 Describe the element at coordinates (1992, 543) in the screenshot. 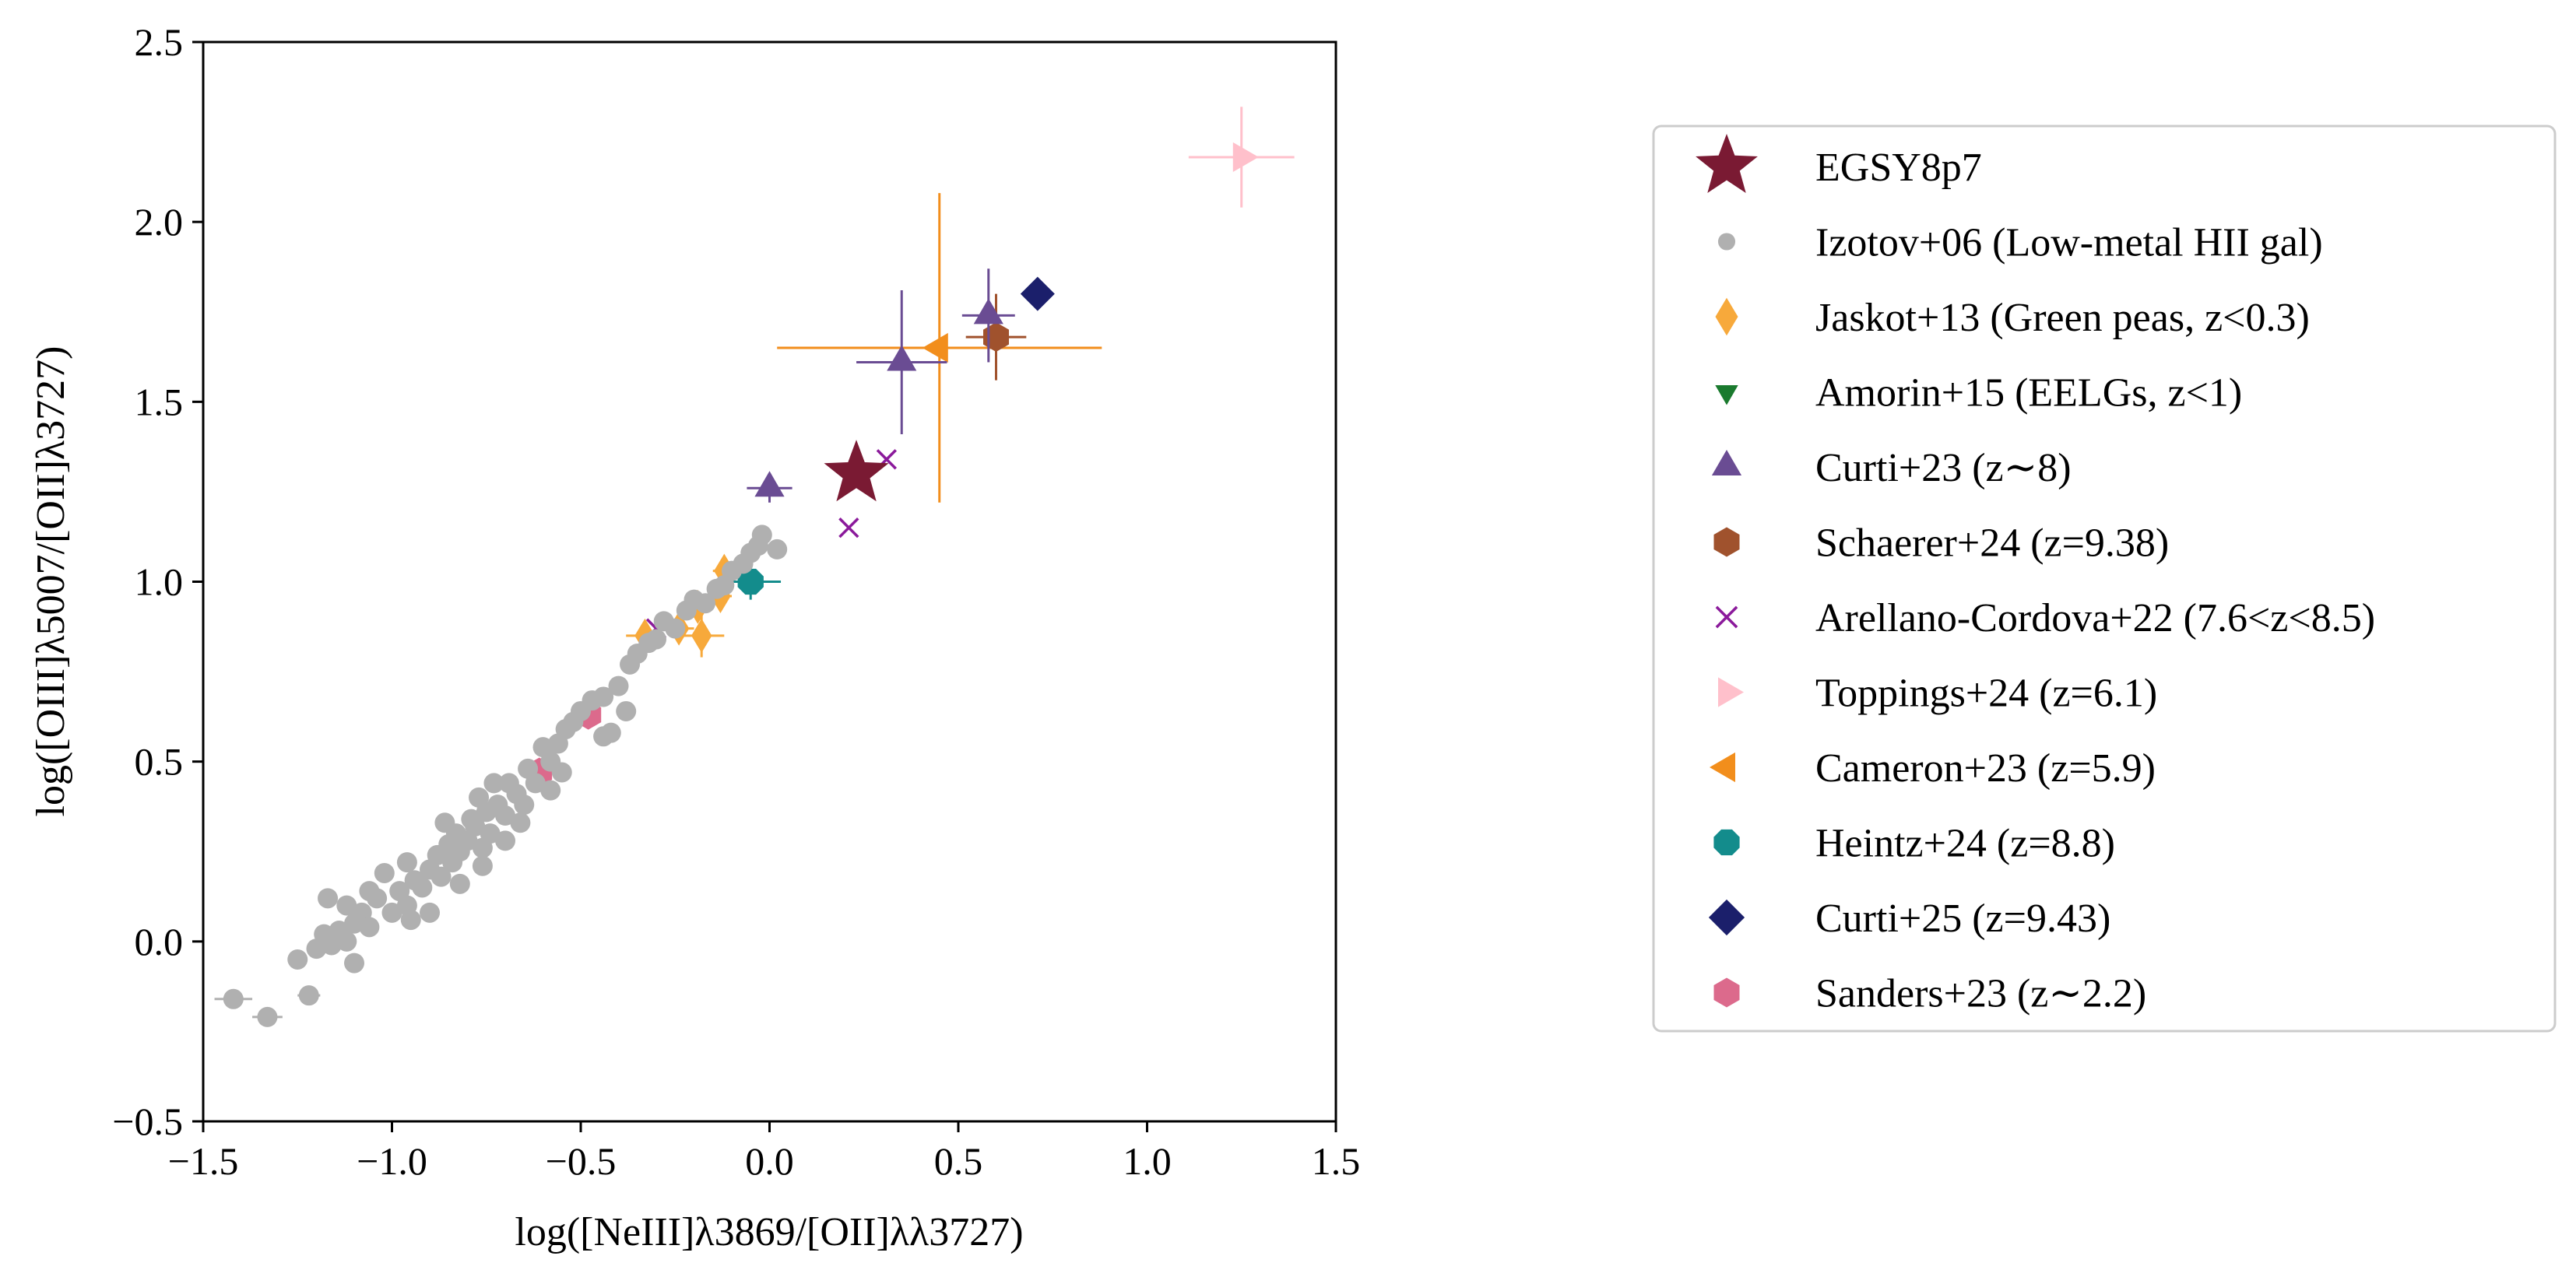

I see `legend-label: Schaerer+24 (z=9.38)` at that location.